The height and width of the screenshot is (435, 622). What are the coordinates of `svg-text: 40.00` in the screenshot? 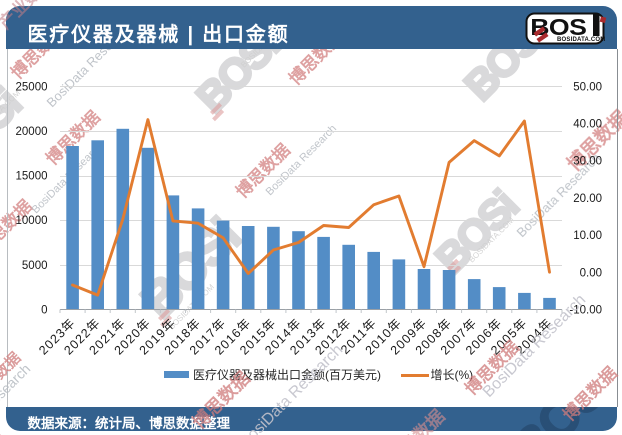 It's located at (587, 125).